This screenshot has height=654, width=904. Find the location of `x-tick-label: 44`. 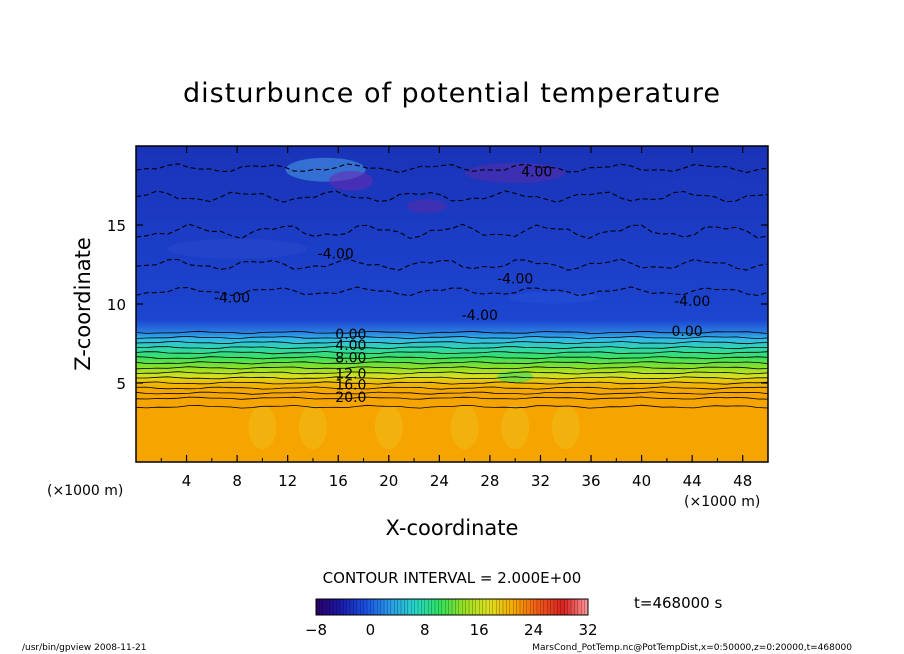

x-tick-label: 44 is located at coordinates (692, 481).